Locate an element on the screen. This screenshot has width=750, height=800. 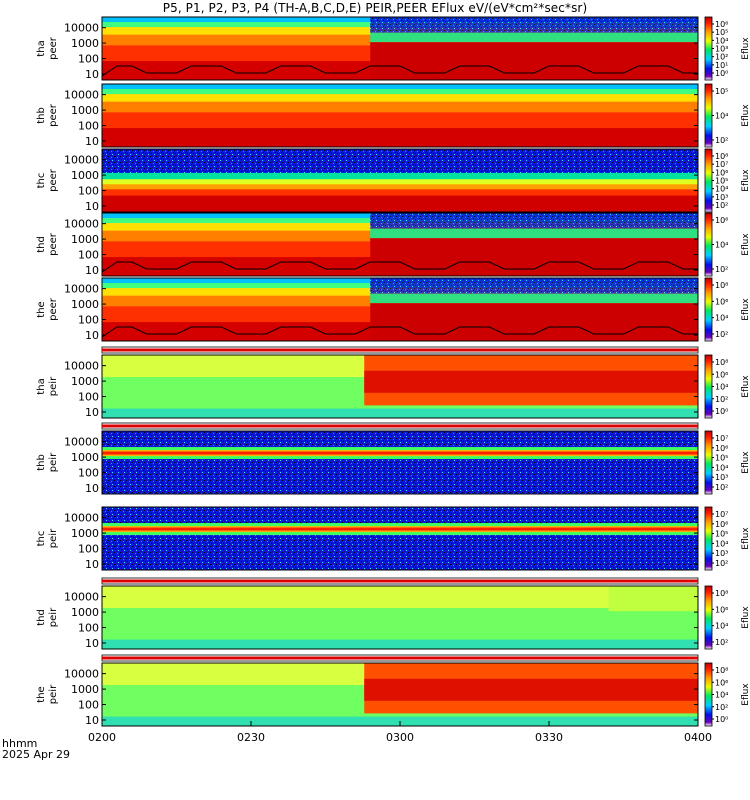
x-axis: 0200 0230 0300 0330 0400 is located at coordinates (400, 732).